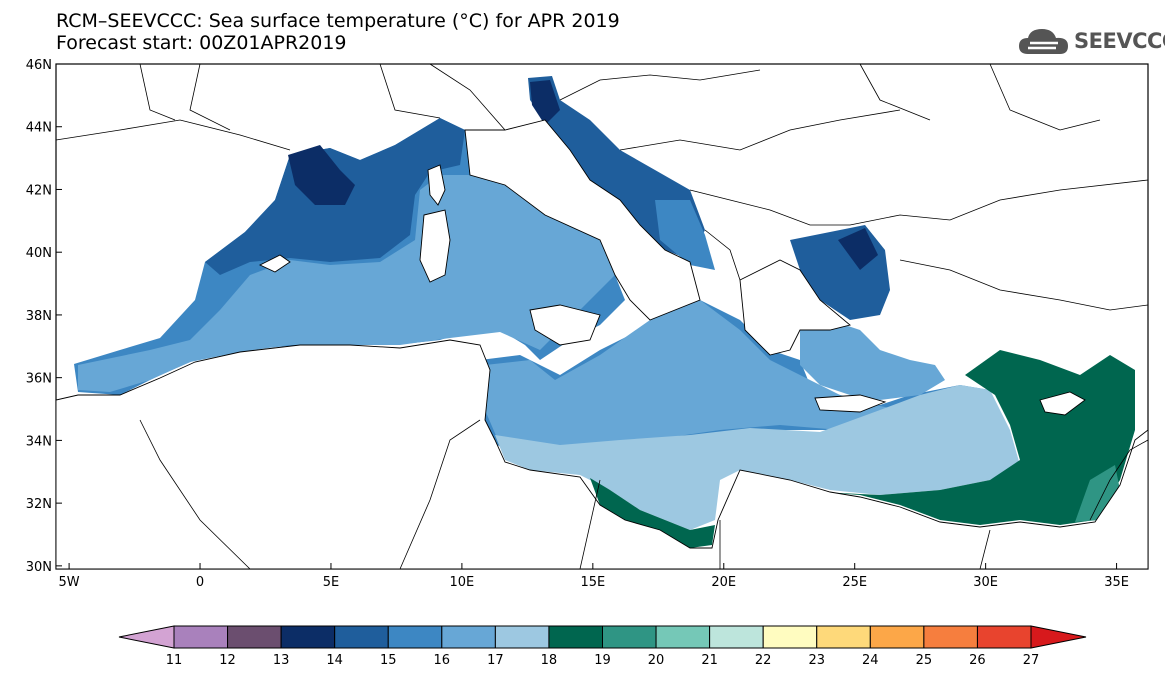  What do you see at coordinates (858, 249) in the screenshot?
I see `sst-region-14-aegean` at bounding box center [858, 249].